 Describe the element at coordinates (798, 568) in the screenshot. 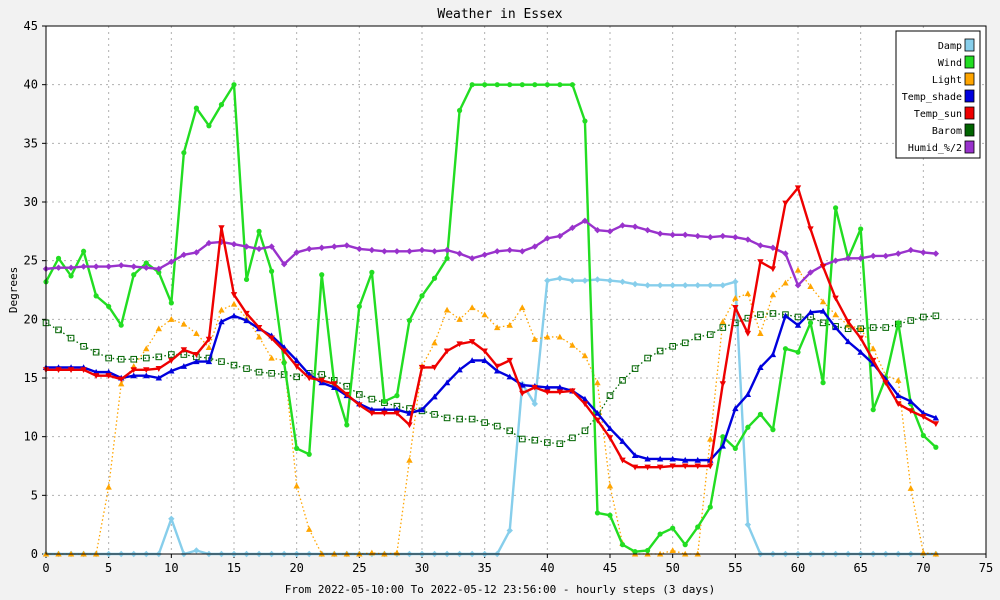

I see `x-tick-label: 60` at that location.